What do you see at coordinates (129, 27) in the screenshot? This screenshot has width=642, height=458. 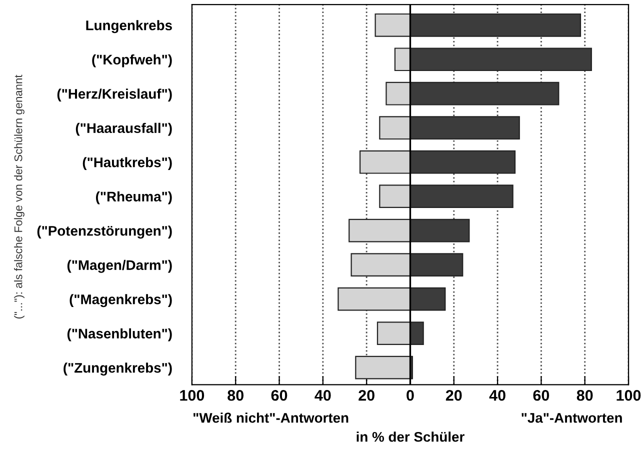 I see `y-tick-label: Lungenkrebs` at bounding box center [129, 27].